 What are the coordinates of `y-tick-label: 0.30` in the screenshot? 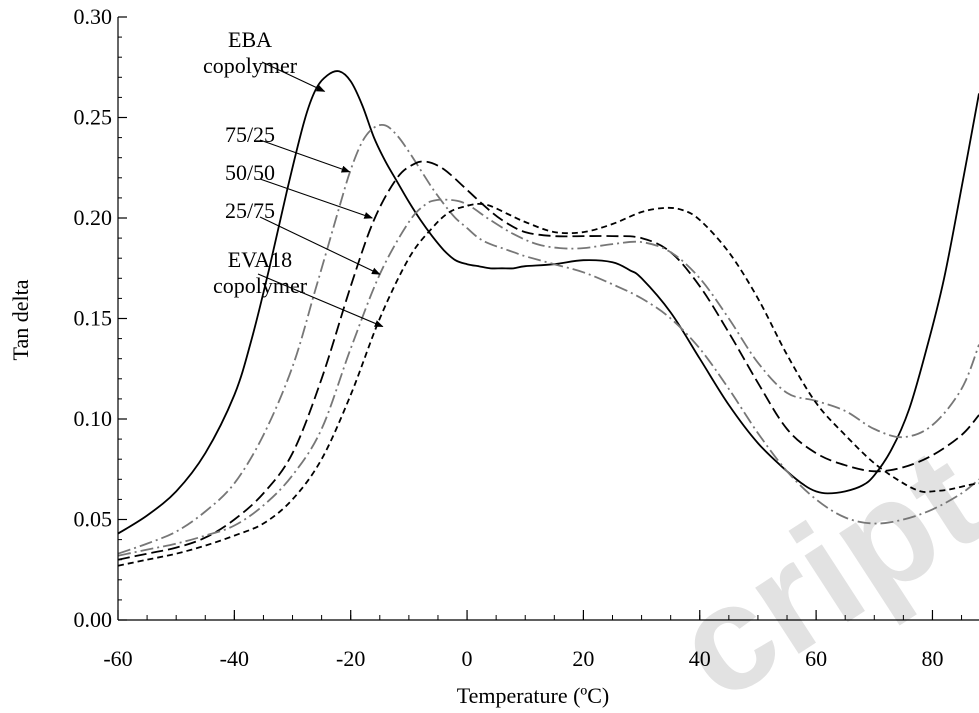 It's located at (93, 16).